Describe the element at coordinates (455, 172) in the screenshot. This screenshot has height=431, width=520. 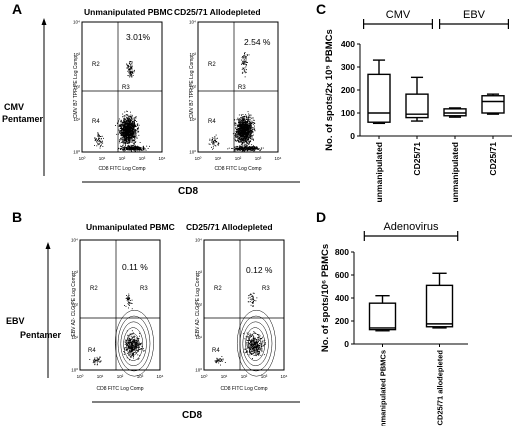
I see `category-label: unmanipulated` at that location.